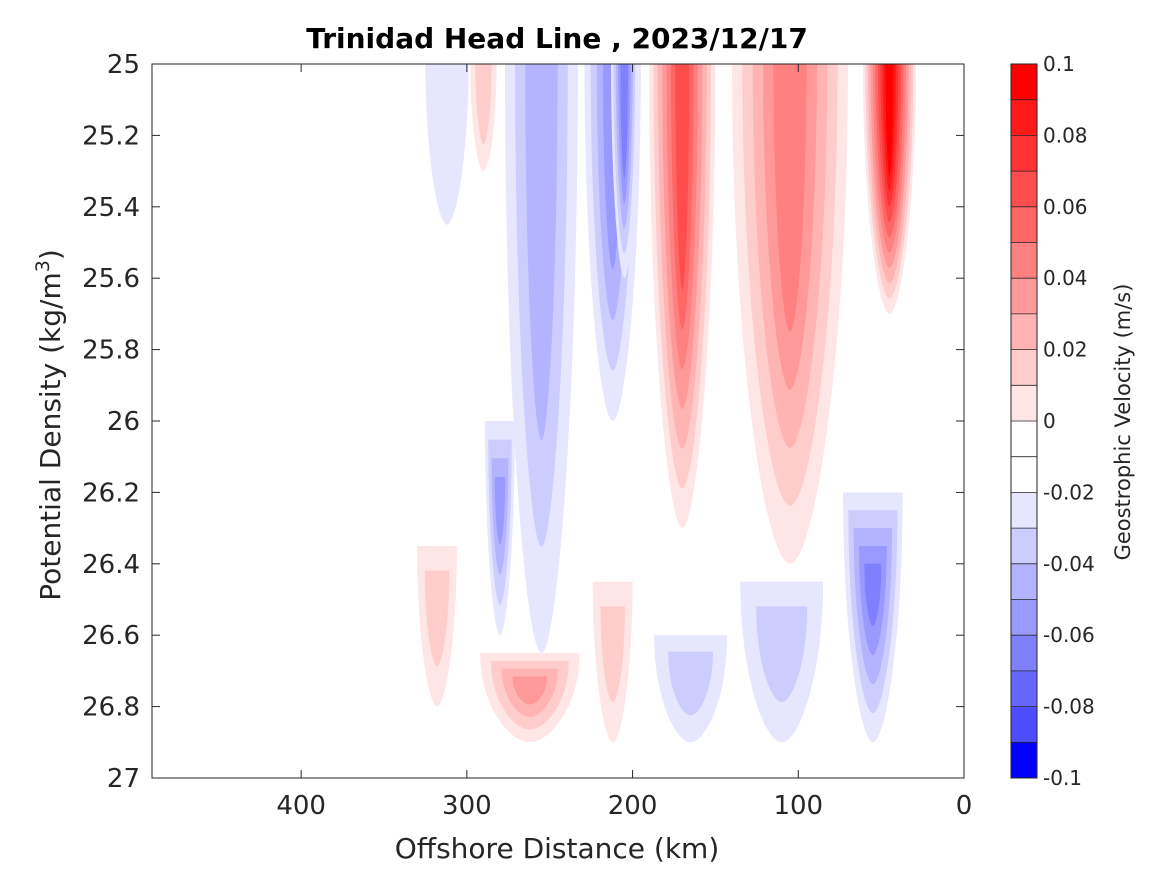  I want to click on contour-level-positive-jet-170km, so click(682, 177).